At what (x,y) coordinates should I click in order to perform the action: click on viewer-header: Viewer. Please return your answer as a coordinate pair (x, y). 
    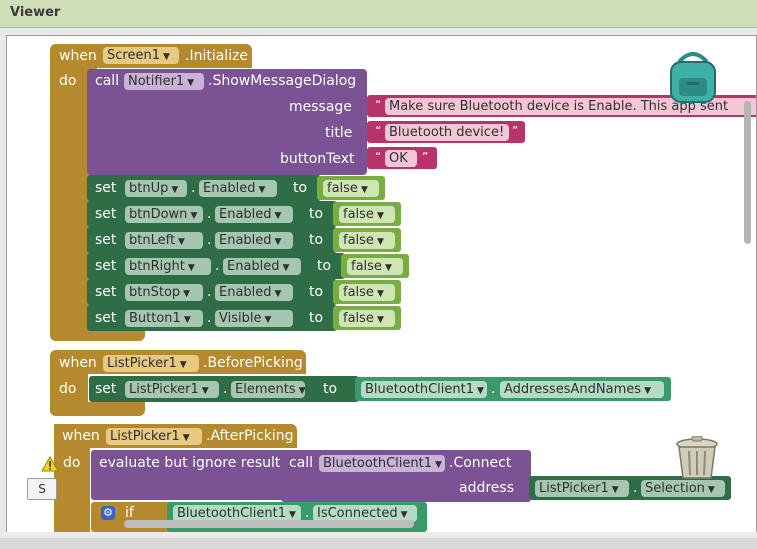
    Looking at the image, I should click on (378, 14).